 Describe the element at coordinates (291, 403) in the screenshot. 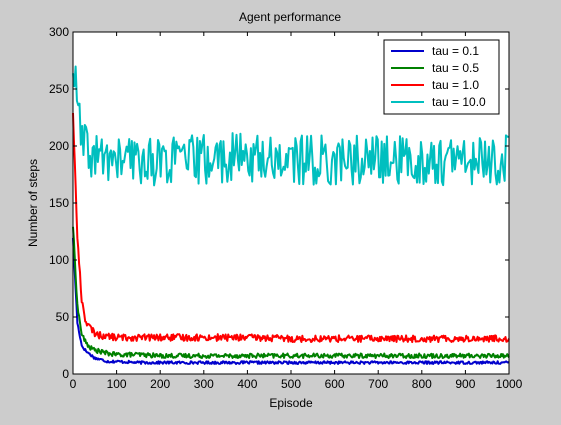

I see `x-axis-label: Episode` at that location.